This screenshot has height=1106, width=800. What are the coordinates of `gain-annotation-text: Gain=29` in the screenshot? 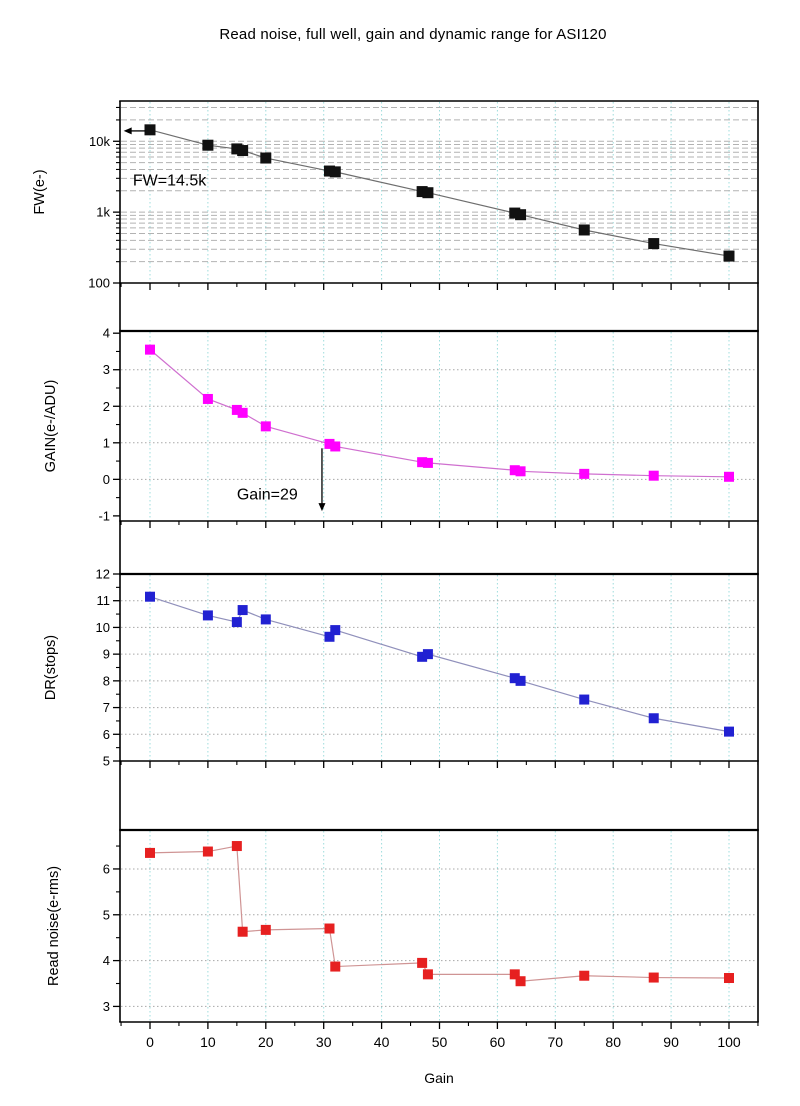 It's located at (267, 495).